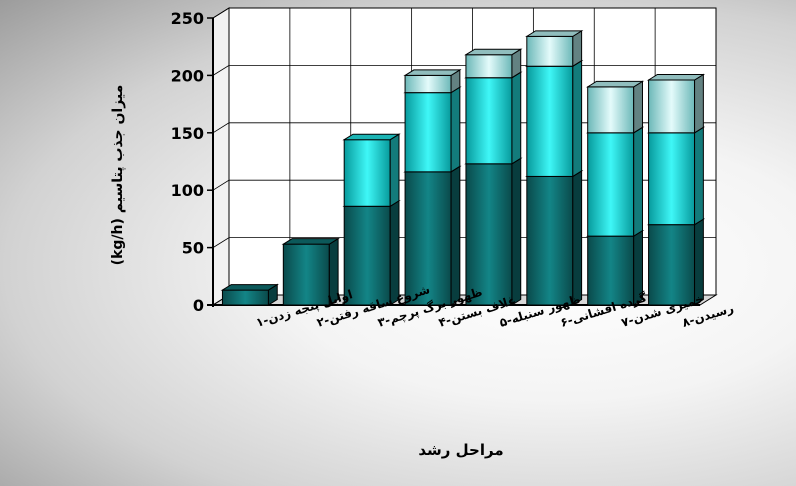  What do you see at coordinates (460, 450) in the screenshot?
I see `x-axis-title: مراحل رشد` at bounding box center [460, 450].